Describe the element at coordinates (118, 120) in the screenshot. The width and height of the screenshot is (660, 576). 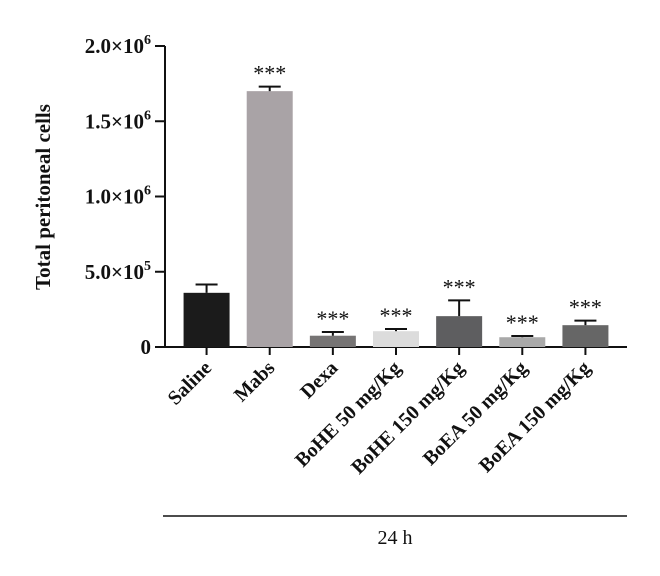
I see `y-tick-label: 1.5×10⁶` at that location.